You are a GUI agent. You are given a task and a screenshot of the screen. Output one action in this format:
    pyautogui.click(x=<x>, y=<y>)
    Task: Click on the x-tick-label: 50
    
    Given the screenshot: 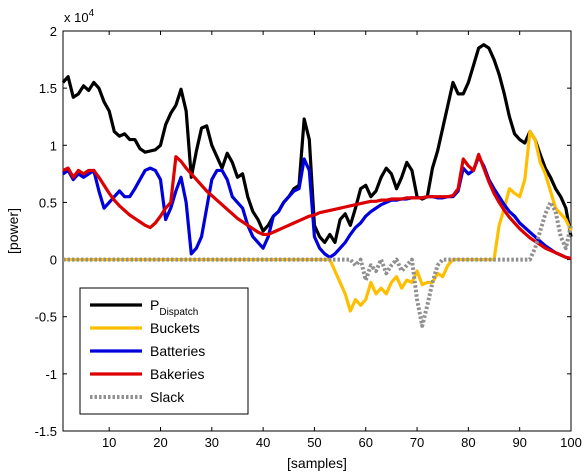 What is the action you would take?
    pyautogui.click(x=314, y=442)
    